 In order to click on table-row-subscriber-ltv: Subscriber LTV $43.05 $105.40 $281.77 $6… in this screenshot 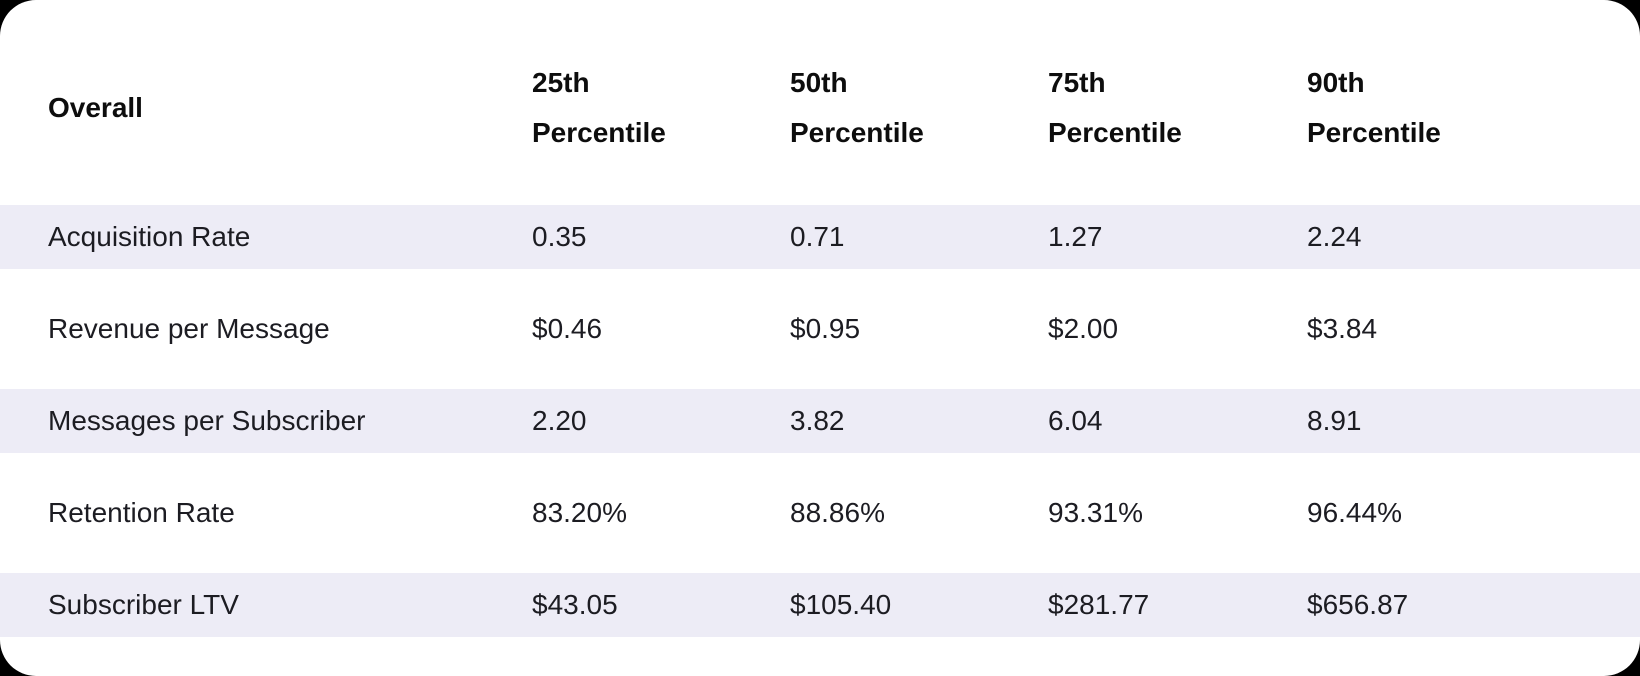, I will do `click(820, 605)`.